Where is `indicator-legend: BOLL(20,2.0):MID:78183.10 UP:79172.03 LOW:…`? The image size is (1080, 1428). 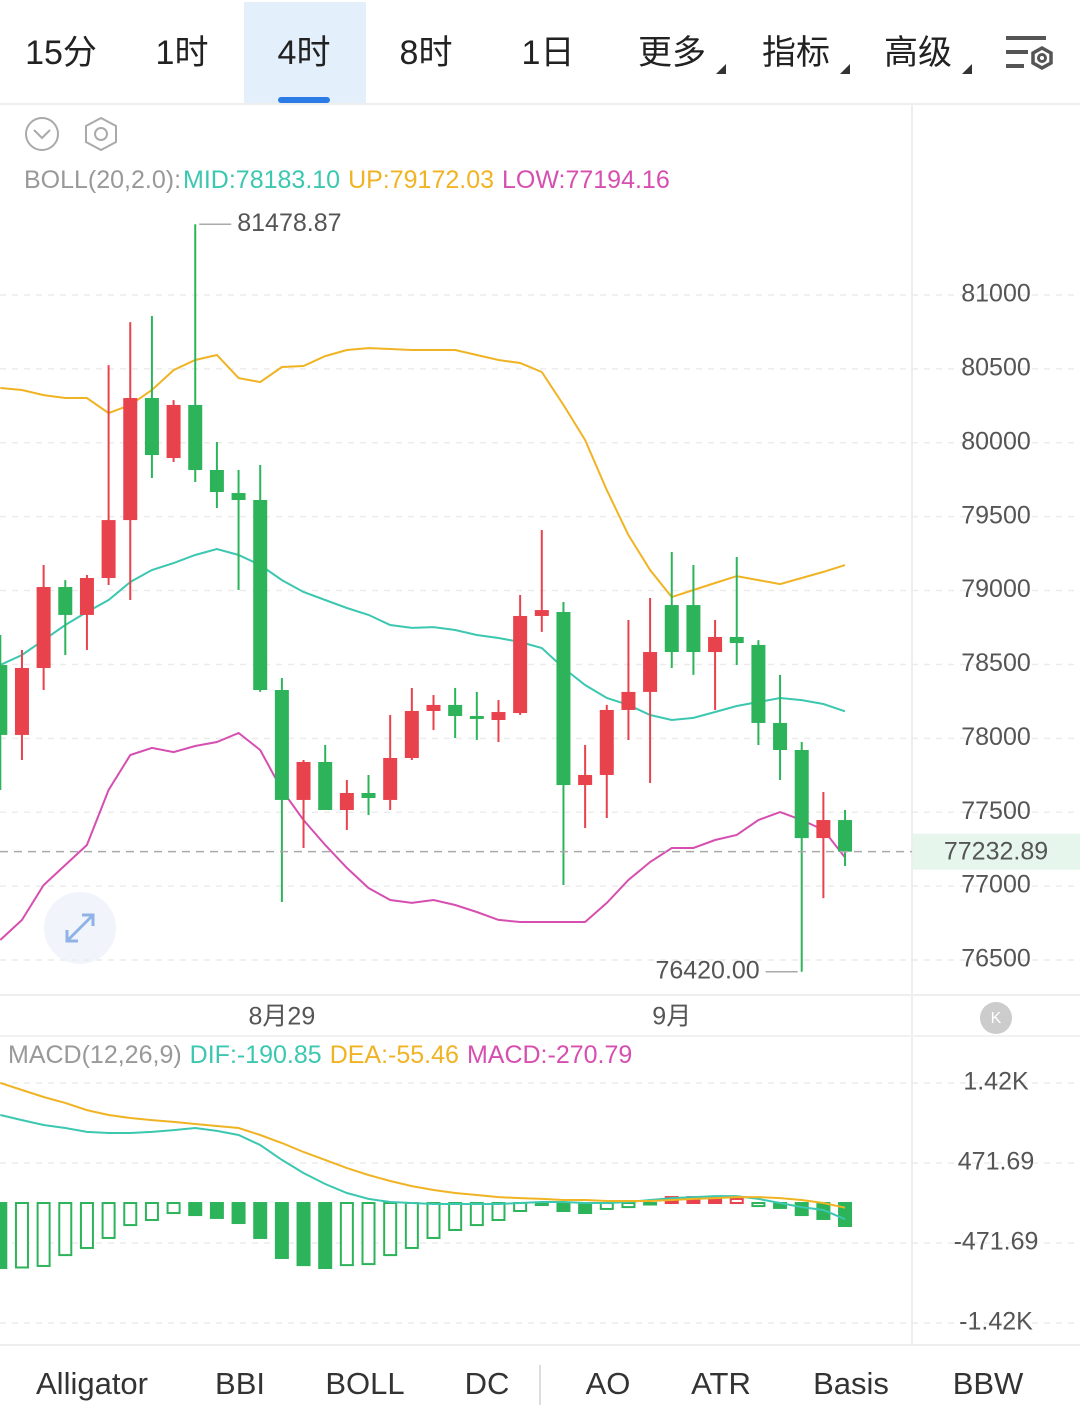
indicator-legend: BOLL(20,2.0):MID:78183.10 UP:79172.03 LOW:… is located at coordinates (347, 180).